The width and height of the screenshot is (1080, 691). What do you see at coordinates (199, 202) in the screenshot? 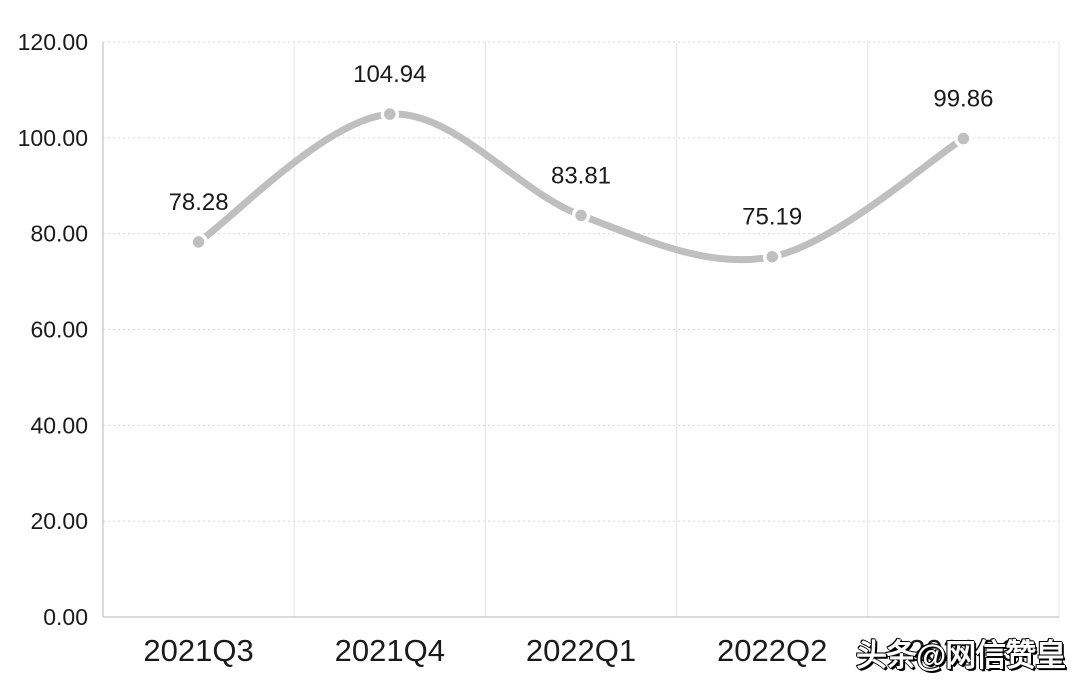
I see `data-point-label: 78.28` at bounding box center [199, 202].